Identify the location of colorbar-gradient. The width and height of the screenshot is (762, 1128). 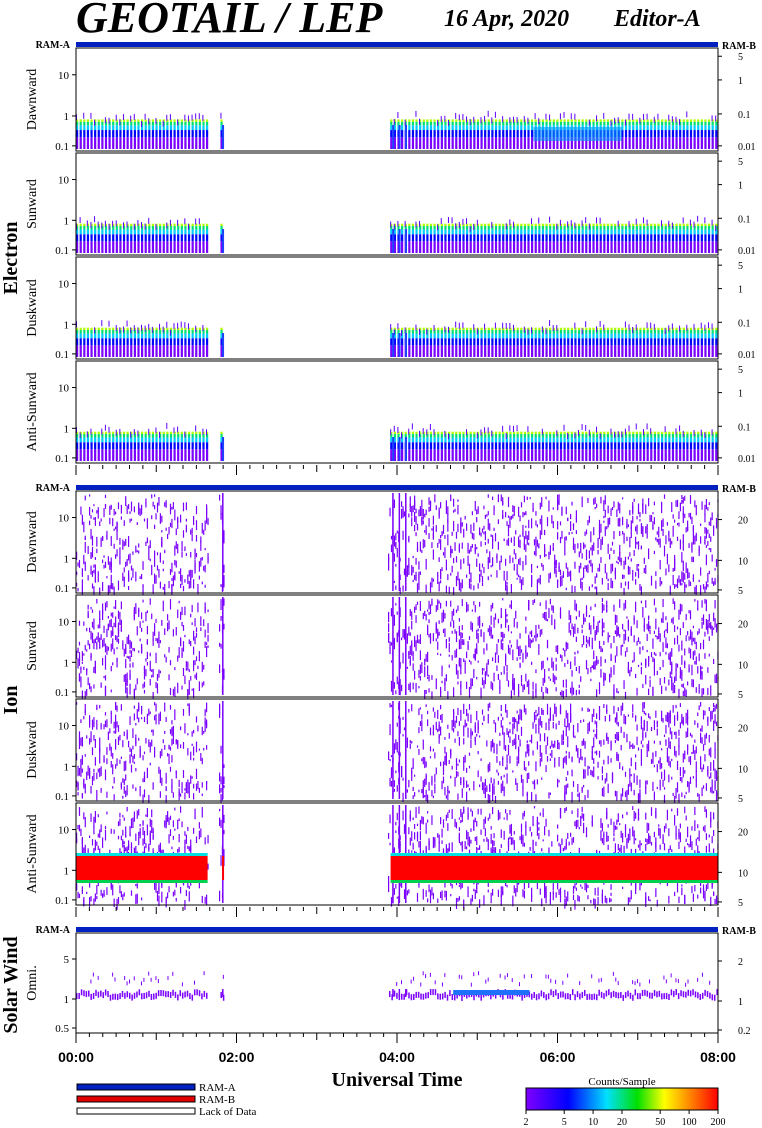
(622, 1099).